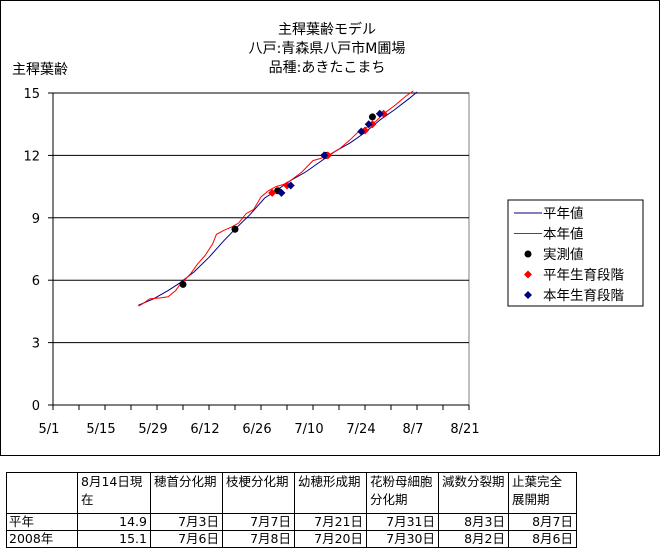 The height and width of the screenshot is (556, 660). I want to click on table-header-cell, so click(42, 493).